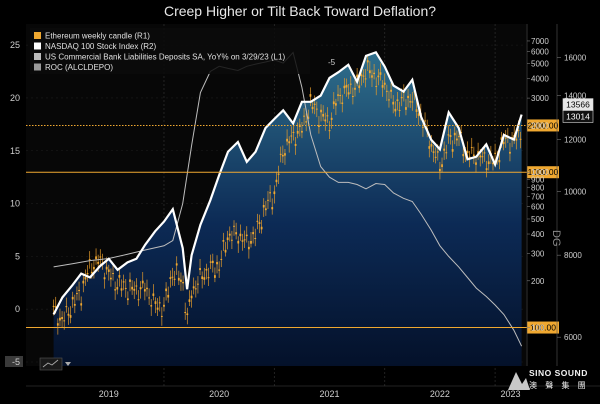 Image resolution: width=600 pixels, height=404 pixels. What do you see at coordinates (538, 187) in the screenshot?
I see `r1-tick-label: 800` at bounding box center [538, 187].